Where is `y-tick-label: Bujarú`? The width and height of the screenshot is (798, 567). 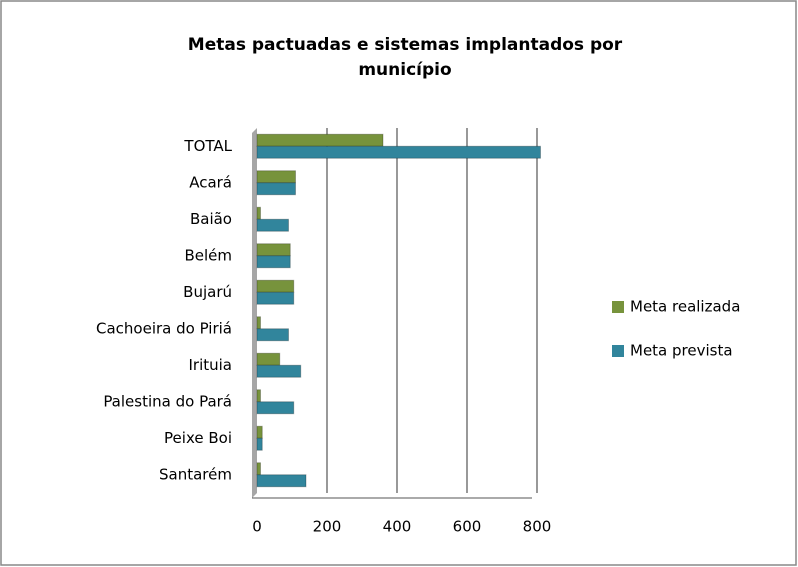 y-tick-label: Bujarú is located at coordinates (207, 292).